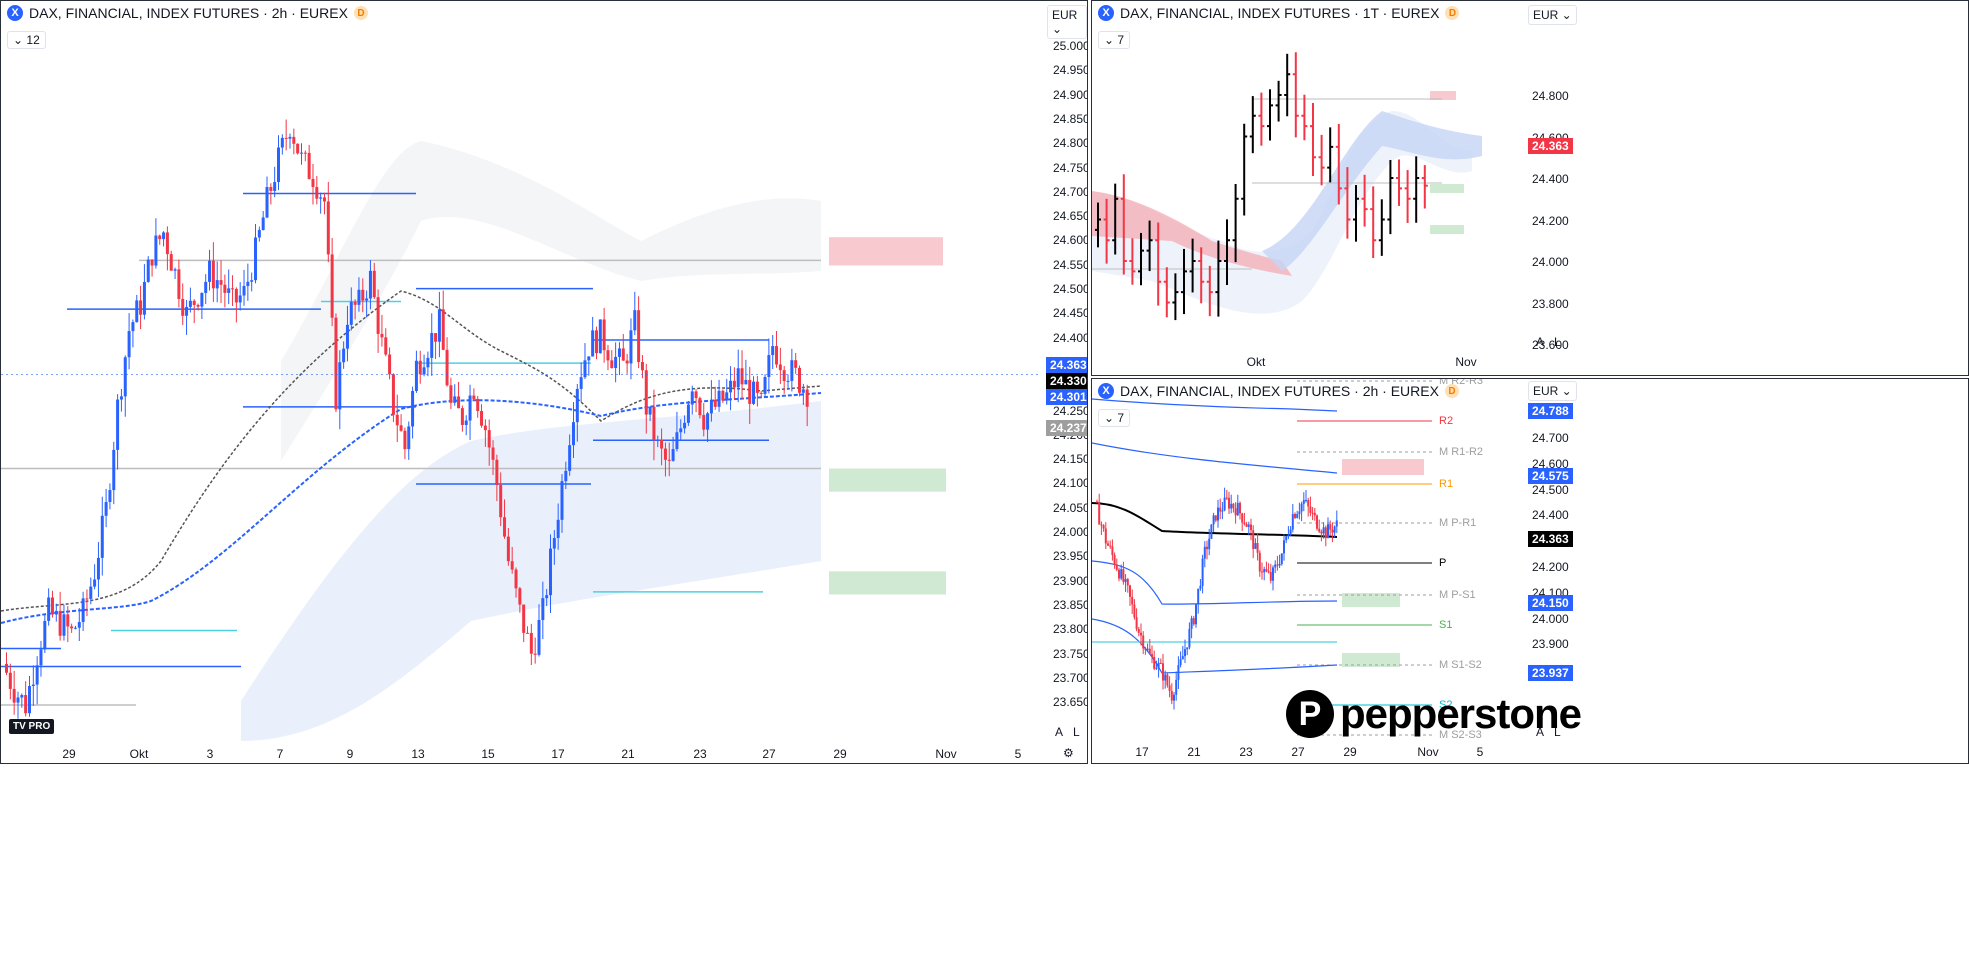  What do you see at coordinates (1192, 233) in the screenshot?
I see `cloud-bearish` at bounding box center [1192, 233].